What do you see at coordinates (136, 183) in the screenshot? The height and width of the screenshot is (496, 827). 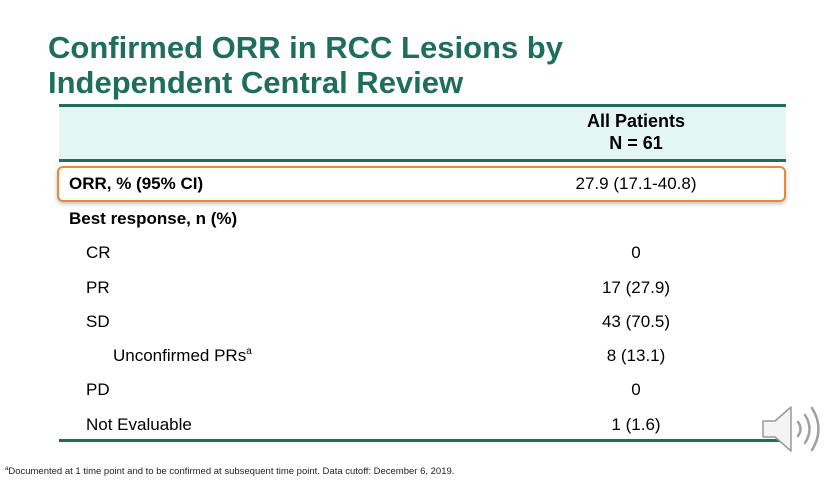 I see `orr-label: ORR, % (95% CI)` at bounding box center [136, 183].